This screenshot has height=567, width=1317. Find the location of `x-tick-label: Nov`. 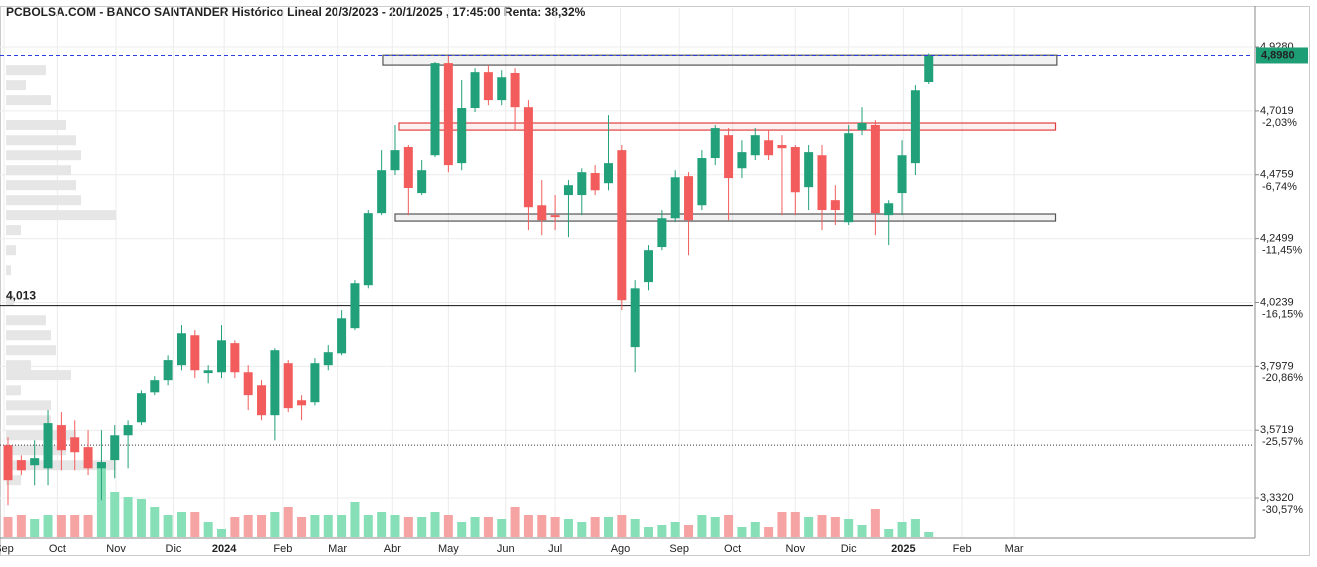

x-tick-label: Nov is located at coordinates (796, 549).